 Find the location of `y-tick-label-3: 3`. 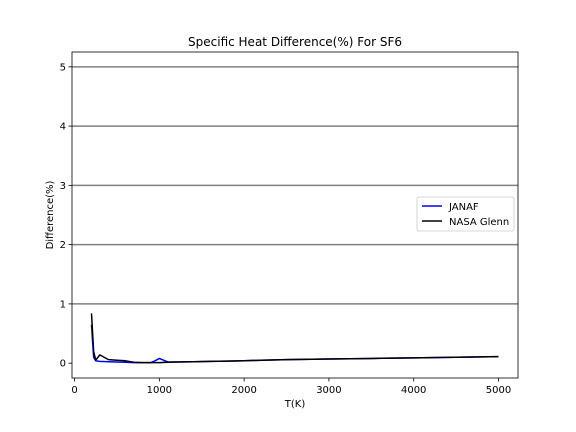

y-tick-label-3: 3 is located at coordinates (63, 186).